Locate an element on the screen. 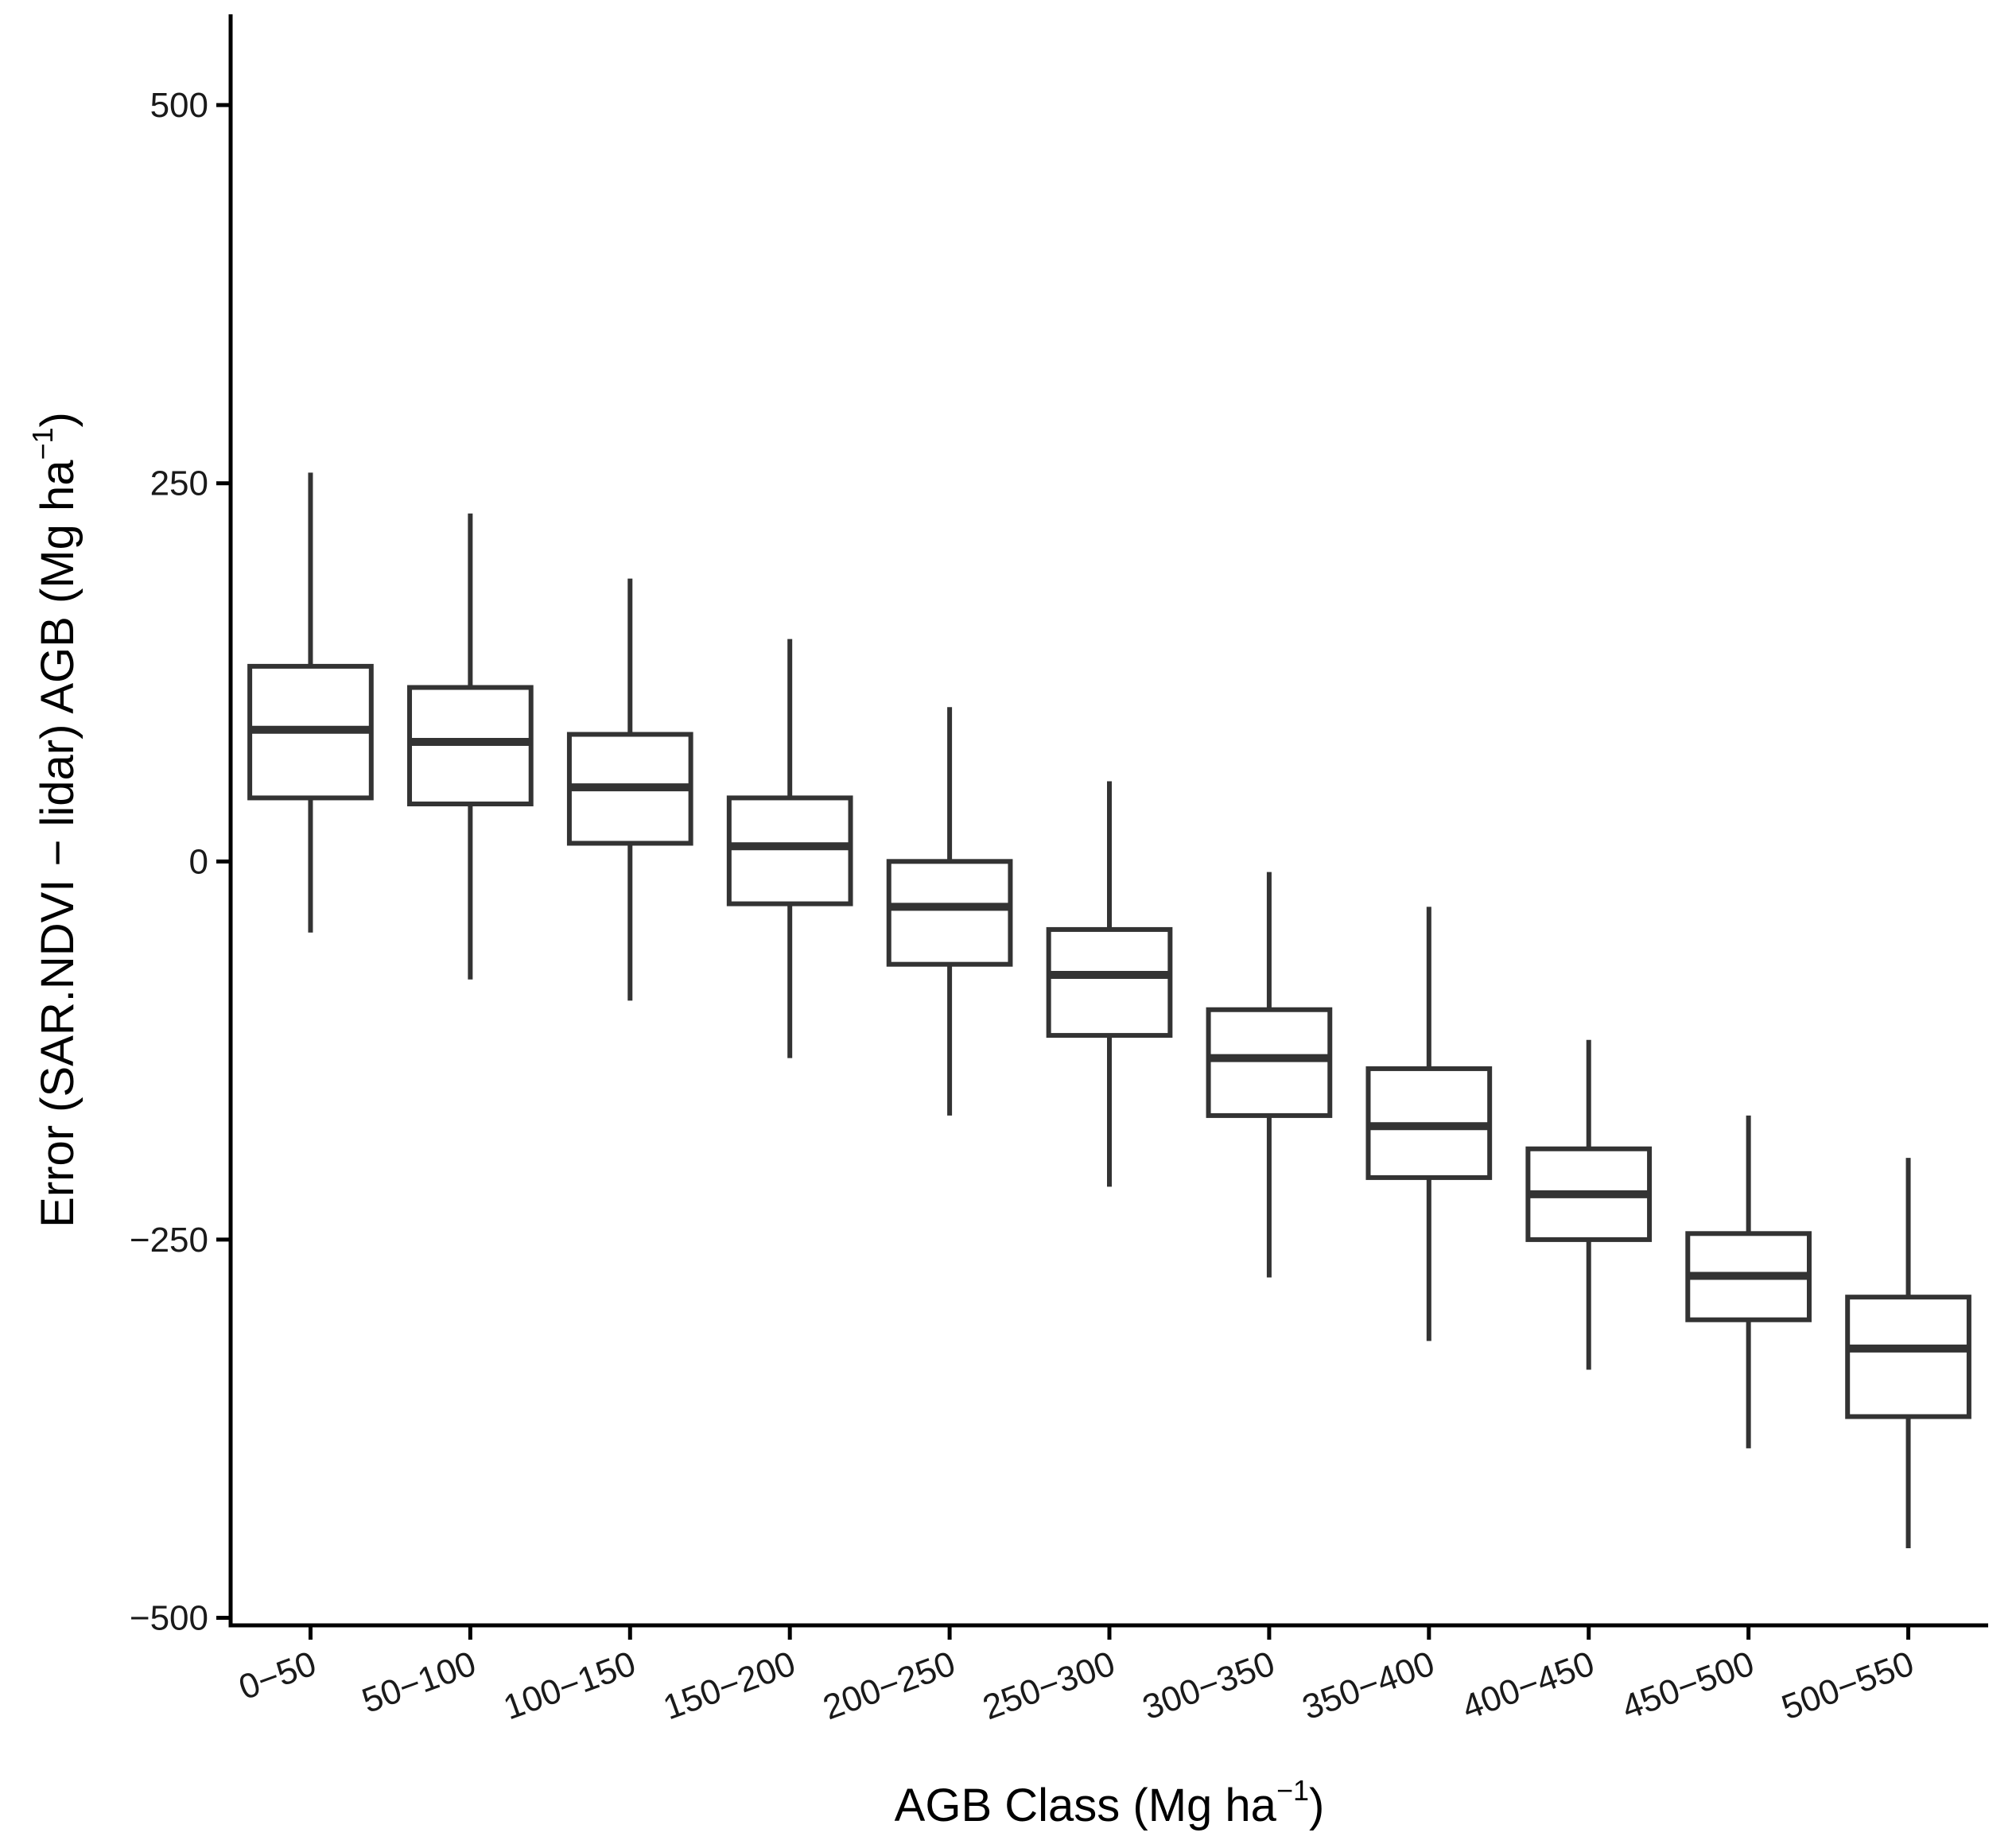 The height and width of the screenshot is (1848, 2016). y-tick-label: −500 is located at coordinates (169, 1617).